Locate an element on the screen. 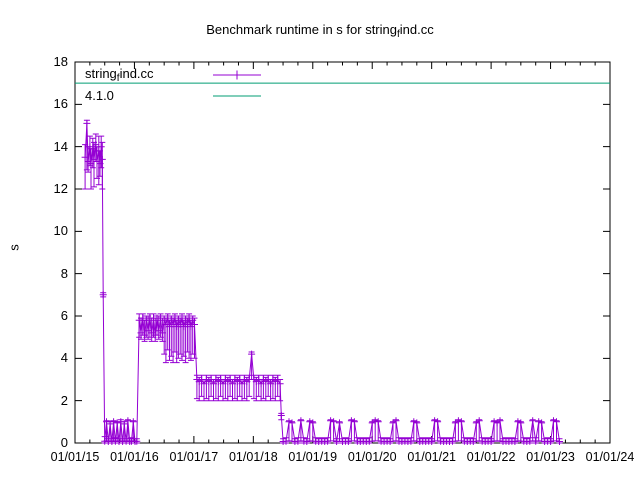 The height and width of the screenshot is (480, 640). legend-series-label-tail: ind.cc is located at coordinates (136, 73).